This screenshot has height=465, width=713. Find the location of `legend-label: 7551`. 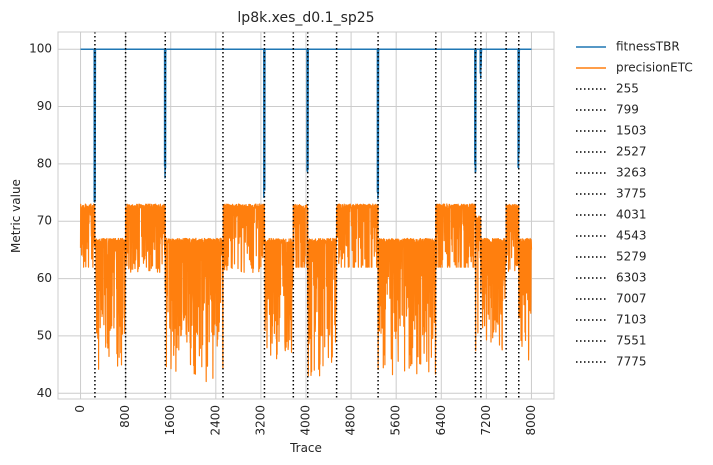

legend-label: 7551 is located at coordinates (631, 341).